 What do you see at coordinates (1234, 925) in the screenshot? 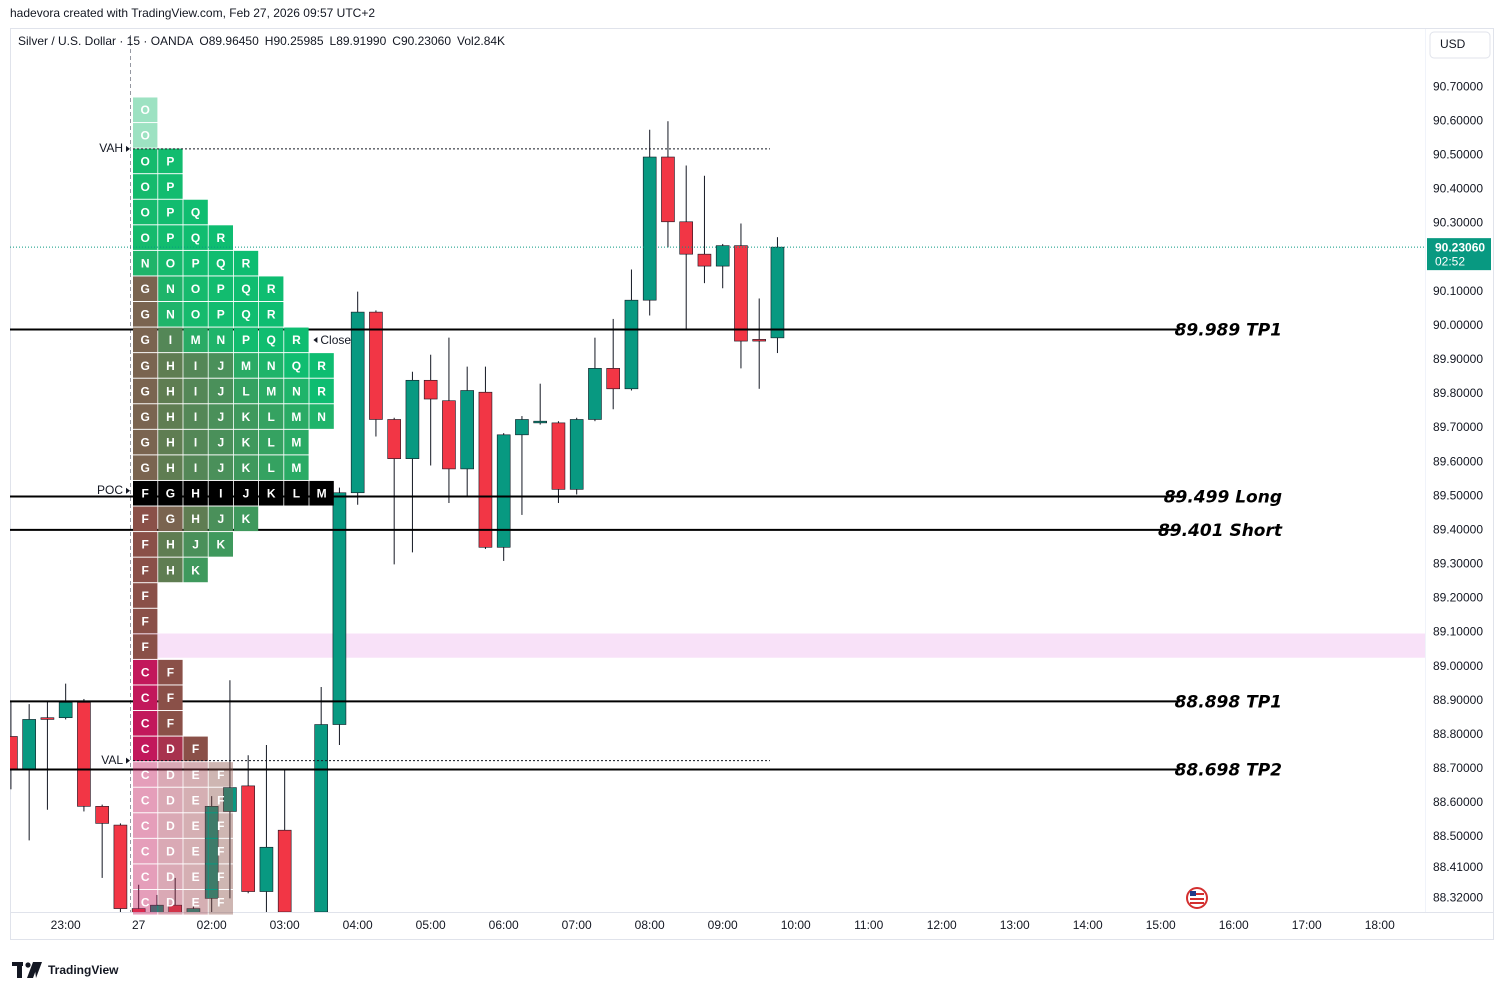
I see `x-tick-label: 16:00` at bounding box center [1234, 925].